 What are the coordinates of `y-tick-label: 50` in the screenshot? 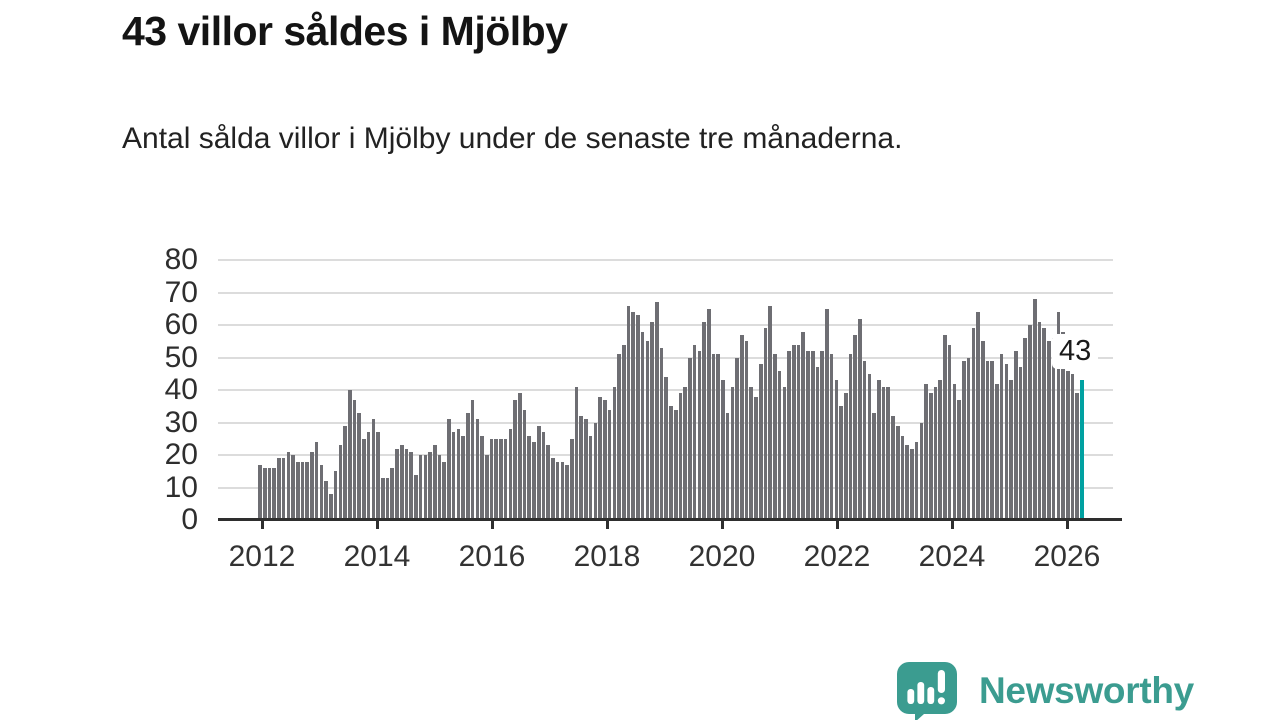 It's located at (181, 357).